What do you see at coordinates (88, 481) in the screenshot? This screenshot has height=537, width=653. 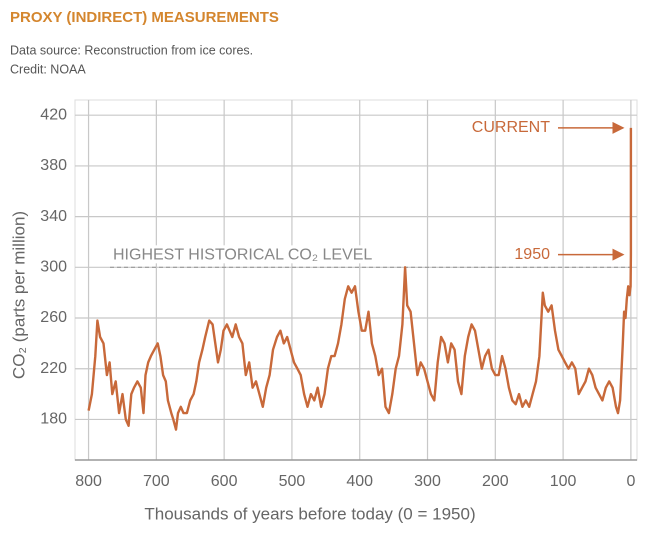 I see `x-tick-label: 800` at bounding box center [88, 481].